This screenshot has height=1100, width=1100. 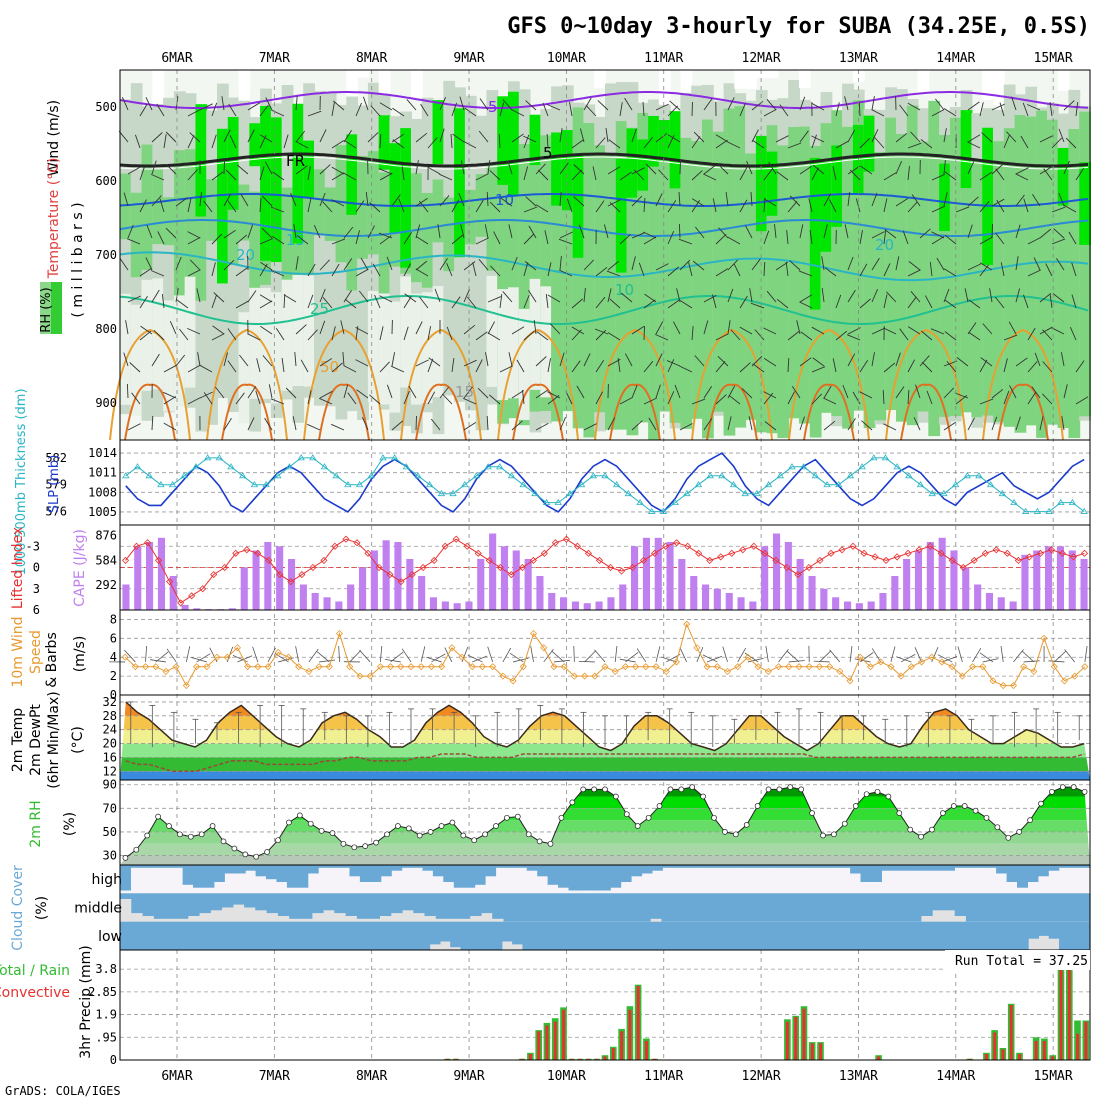 I want to click on cloud-label: Cloud Cover, so click(x=18, y=908).